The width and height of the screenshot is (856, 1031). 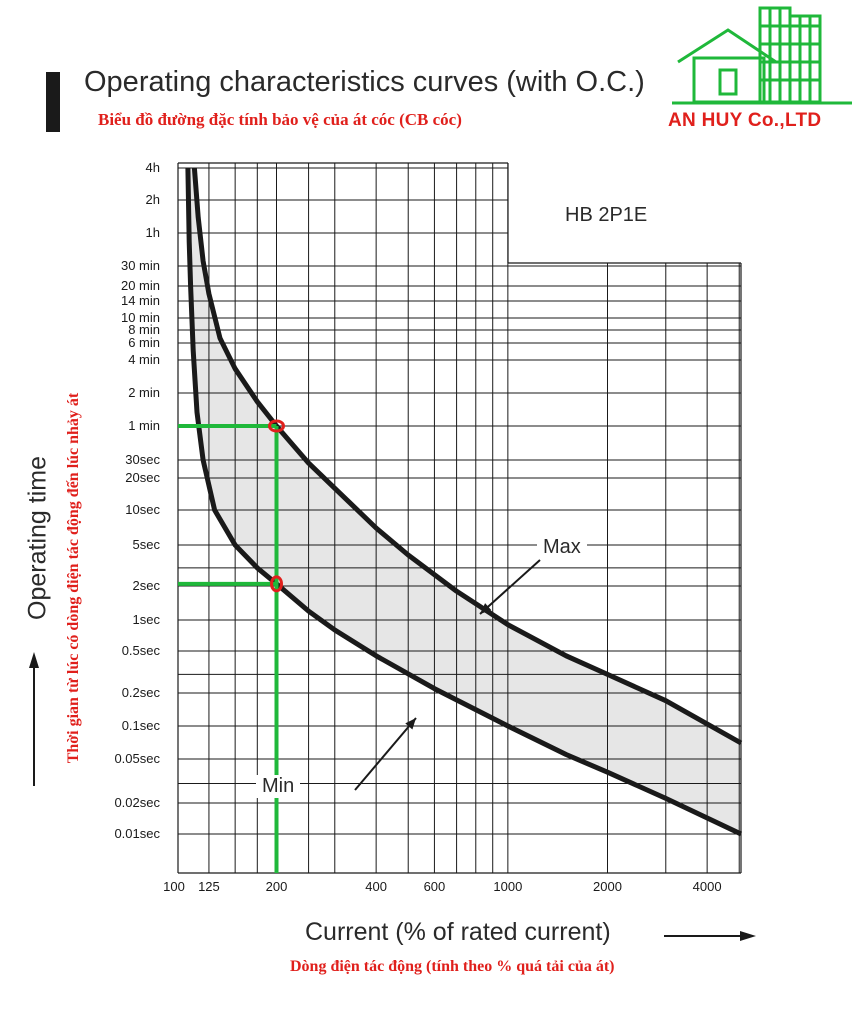 What do you see at coordinates (140, 265) in the screenshot?
I see `y-tick-label: 30 min` at bounding box center [140, 265].